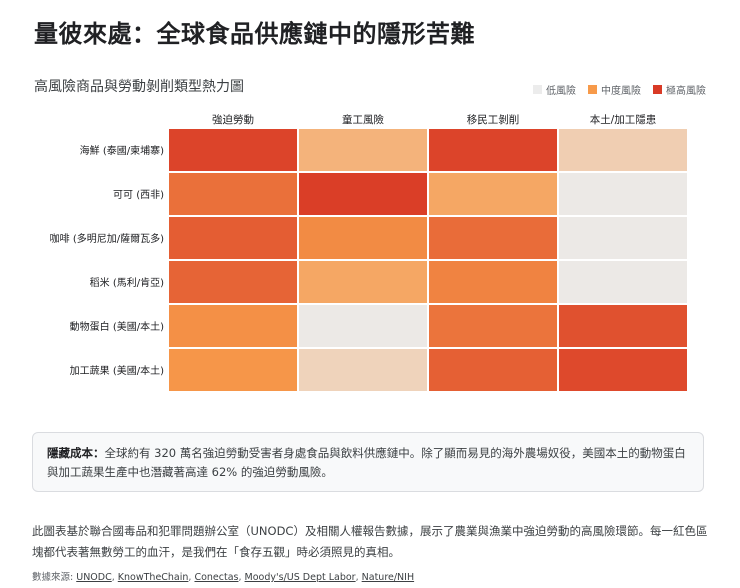  I want to click on heatmap-cell-r0-c0, so click(233, 150).